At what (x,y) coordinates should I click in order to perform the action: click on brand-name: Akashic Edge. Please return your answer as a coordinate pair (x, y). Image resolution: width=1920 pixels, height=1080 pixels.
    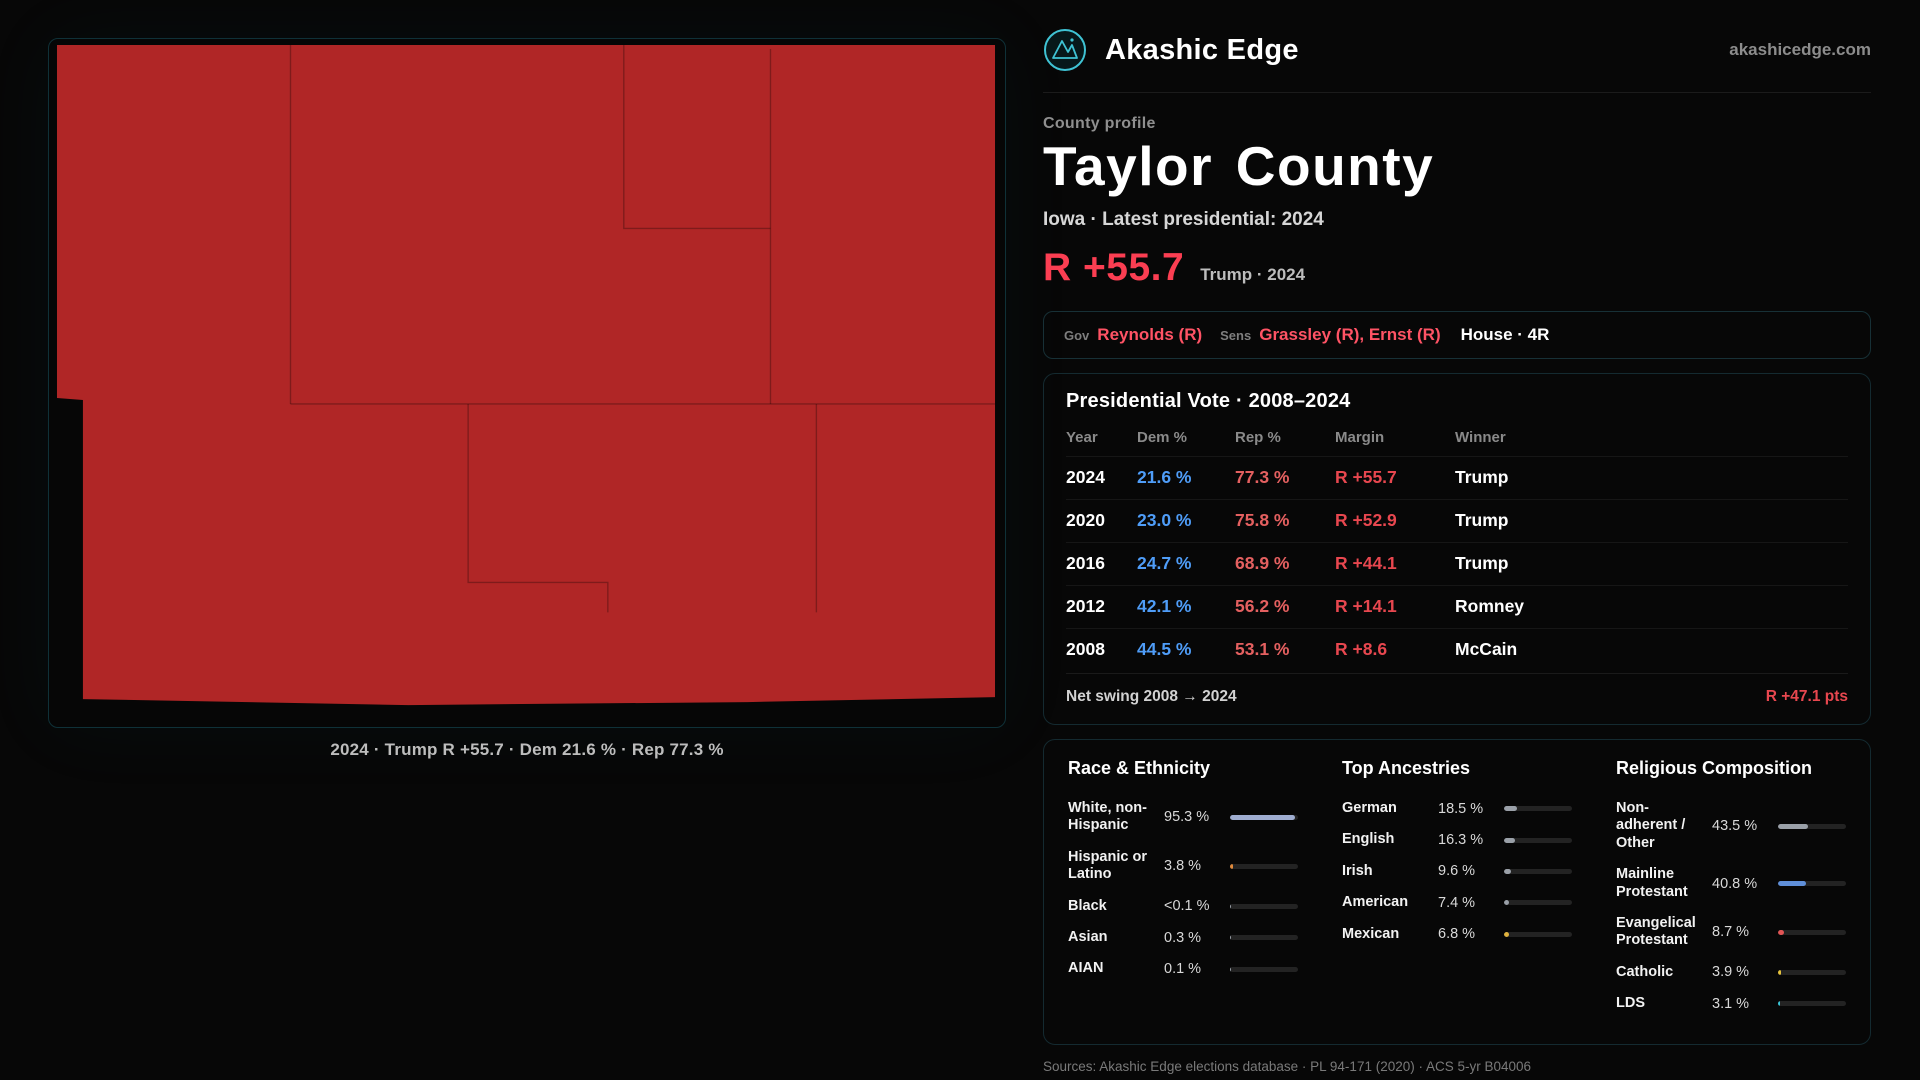
    Looking at the image, I should click on (1202, 49).